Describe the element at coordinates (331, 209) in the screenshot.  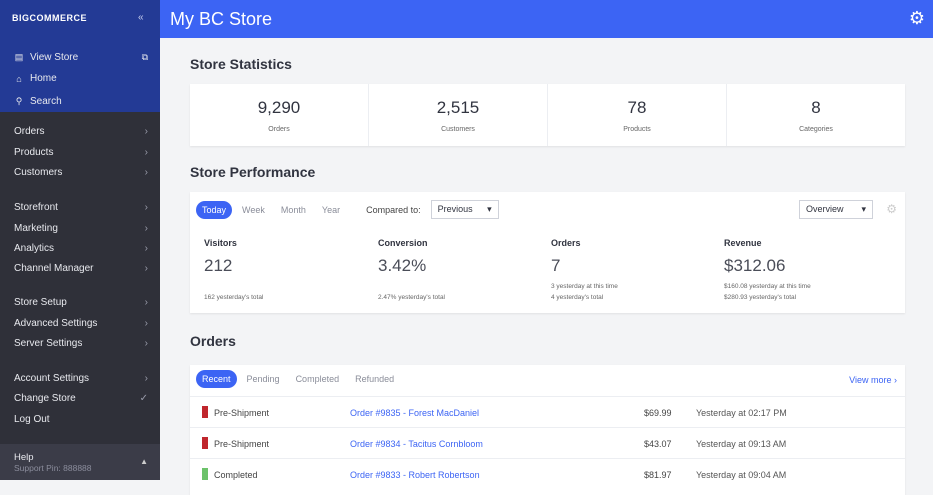
I see `tab-year: Year` at that location.